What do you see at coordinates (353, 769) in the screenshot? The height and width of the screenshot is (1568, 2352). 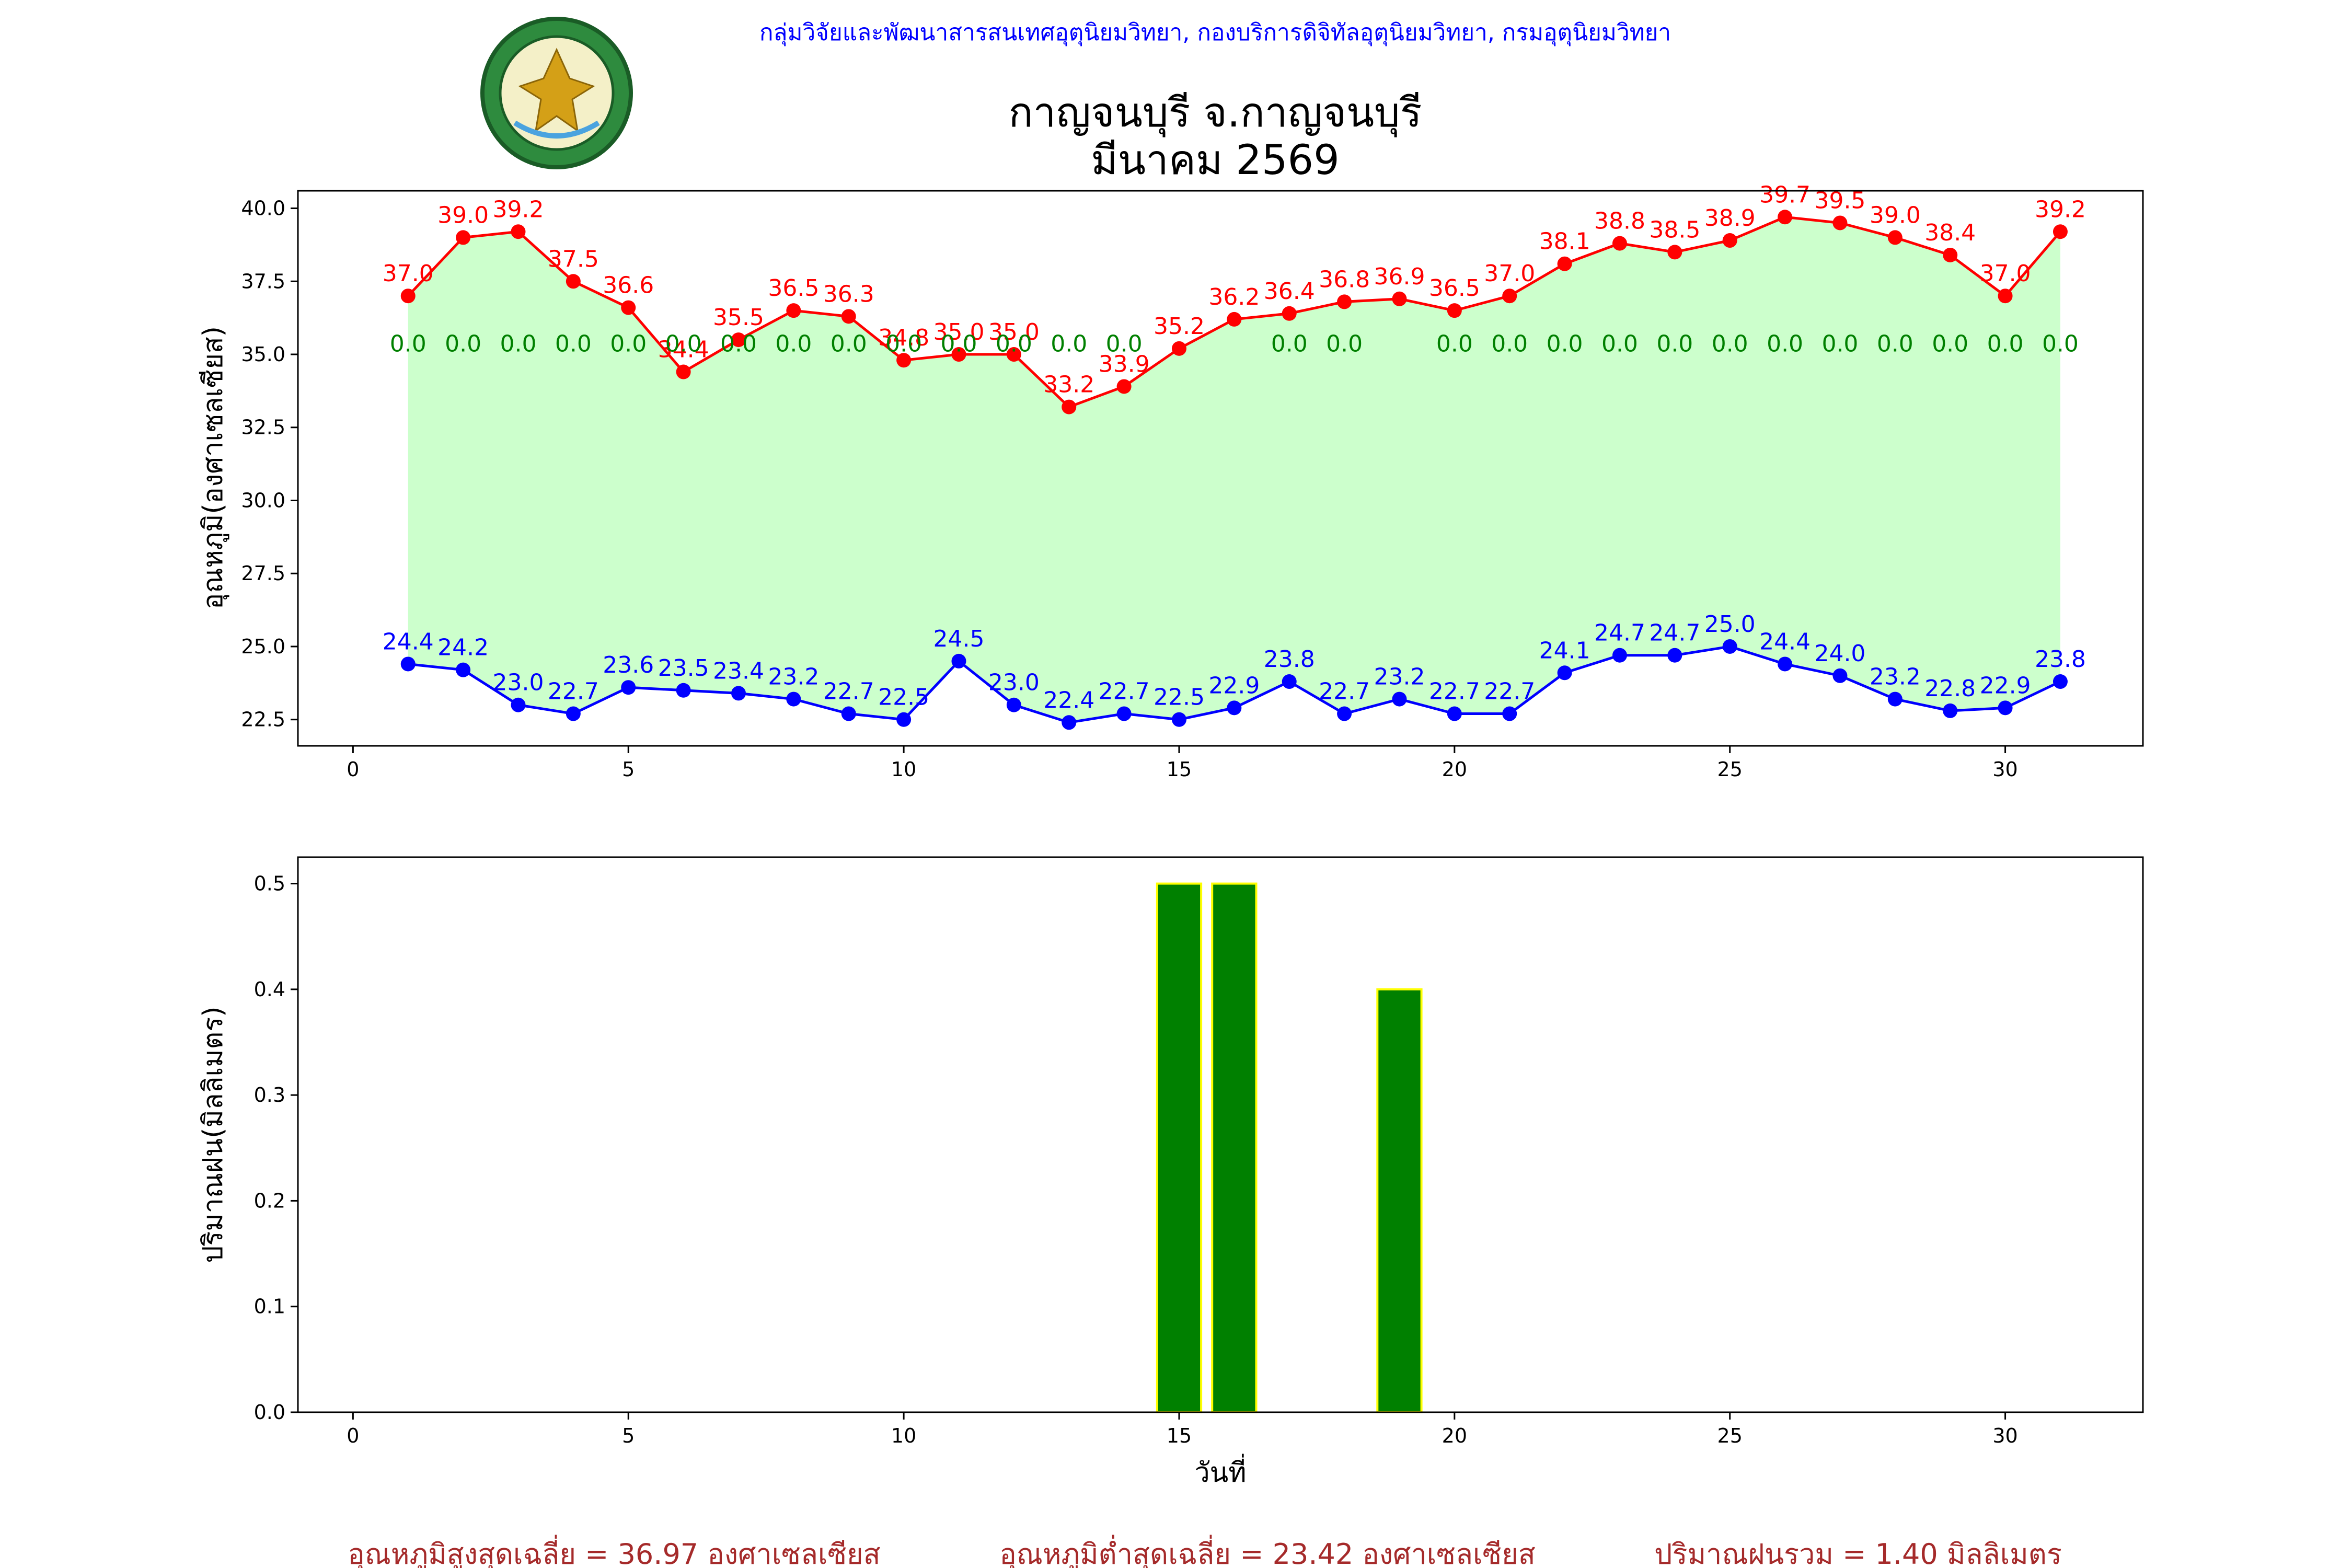 I see `temperature-x-tick-label: 0` at bounding box center [353, 769].